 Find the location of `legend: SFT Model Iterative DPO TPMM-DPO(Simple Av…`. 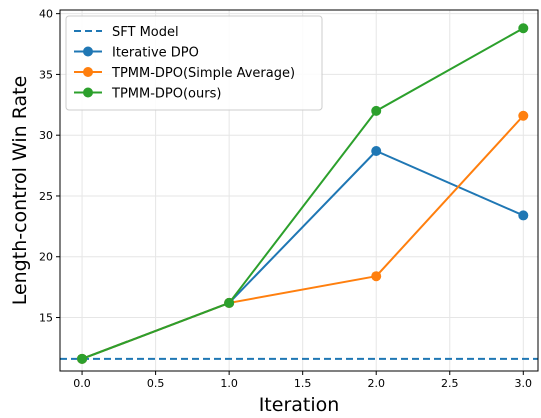

legend: SFT Model Iterative DPO TPMM-DPO(Simple Av… is located at coordinates (194, 63).